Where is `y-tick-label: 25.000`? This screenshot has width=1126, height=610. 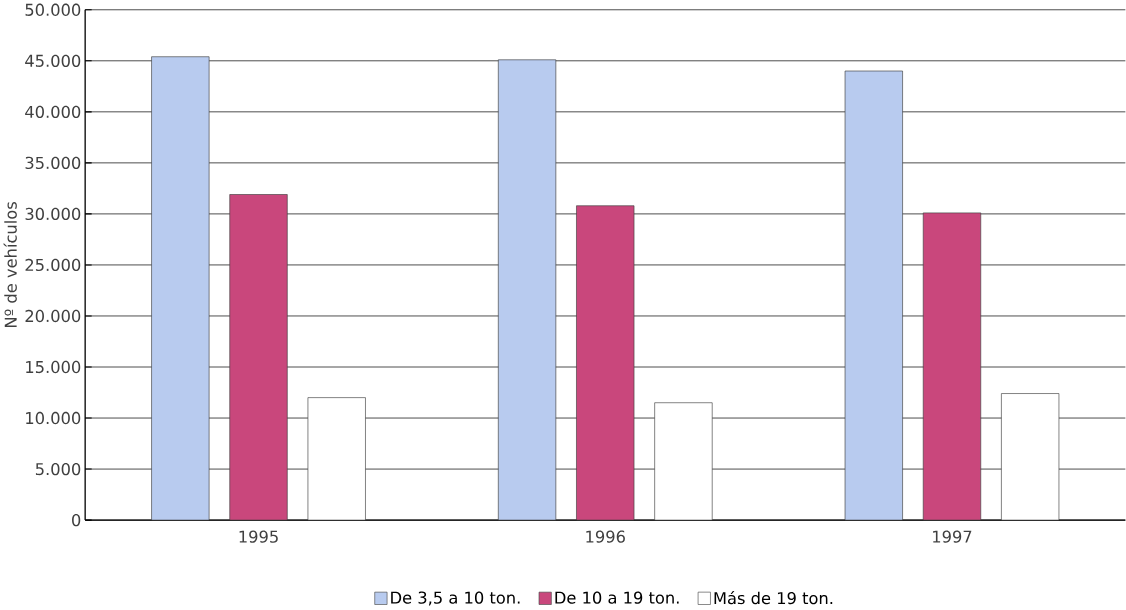
y-tick-label: 25.000 is located at coordinates (53, 265).